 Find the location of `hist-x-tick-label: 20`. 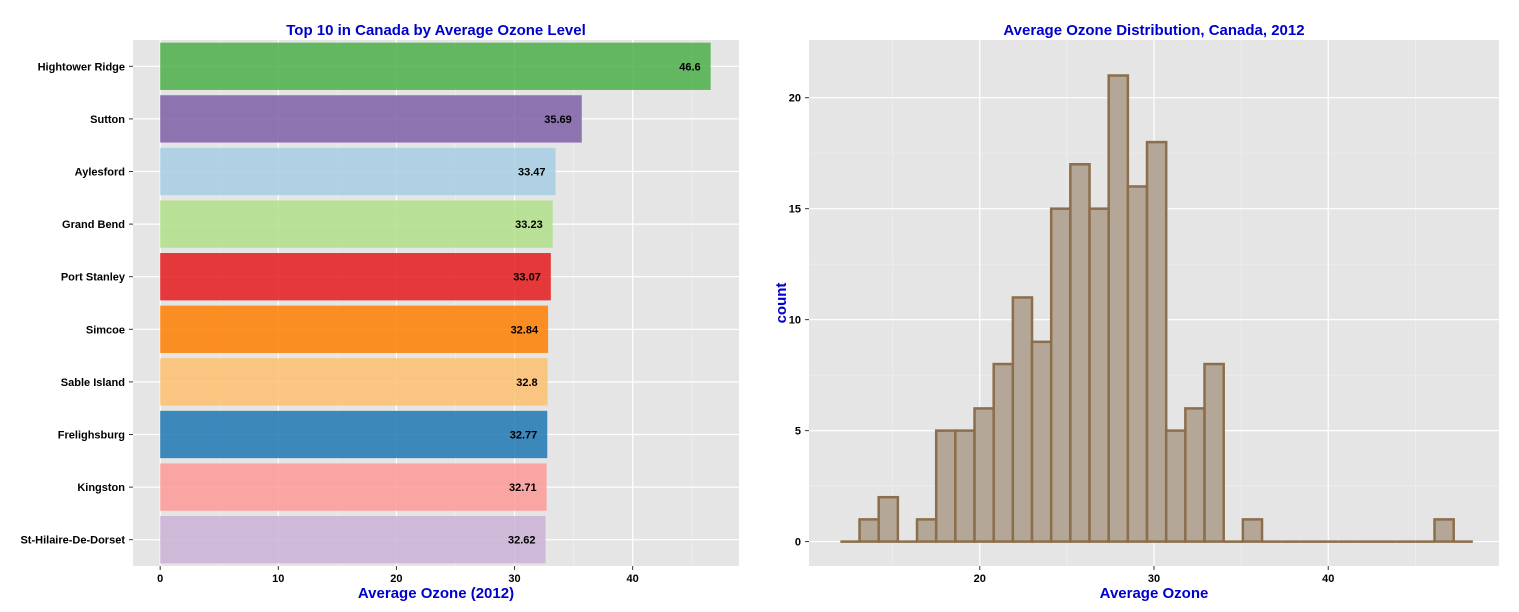

hist-x-tick-label: 20 is located at coordinates (980, 579).